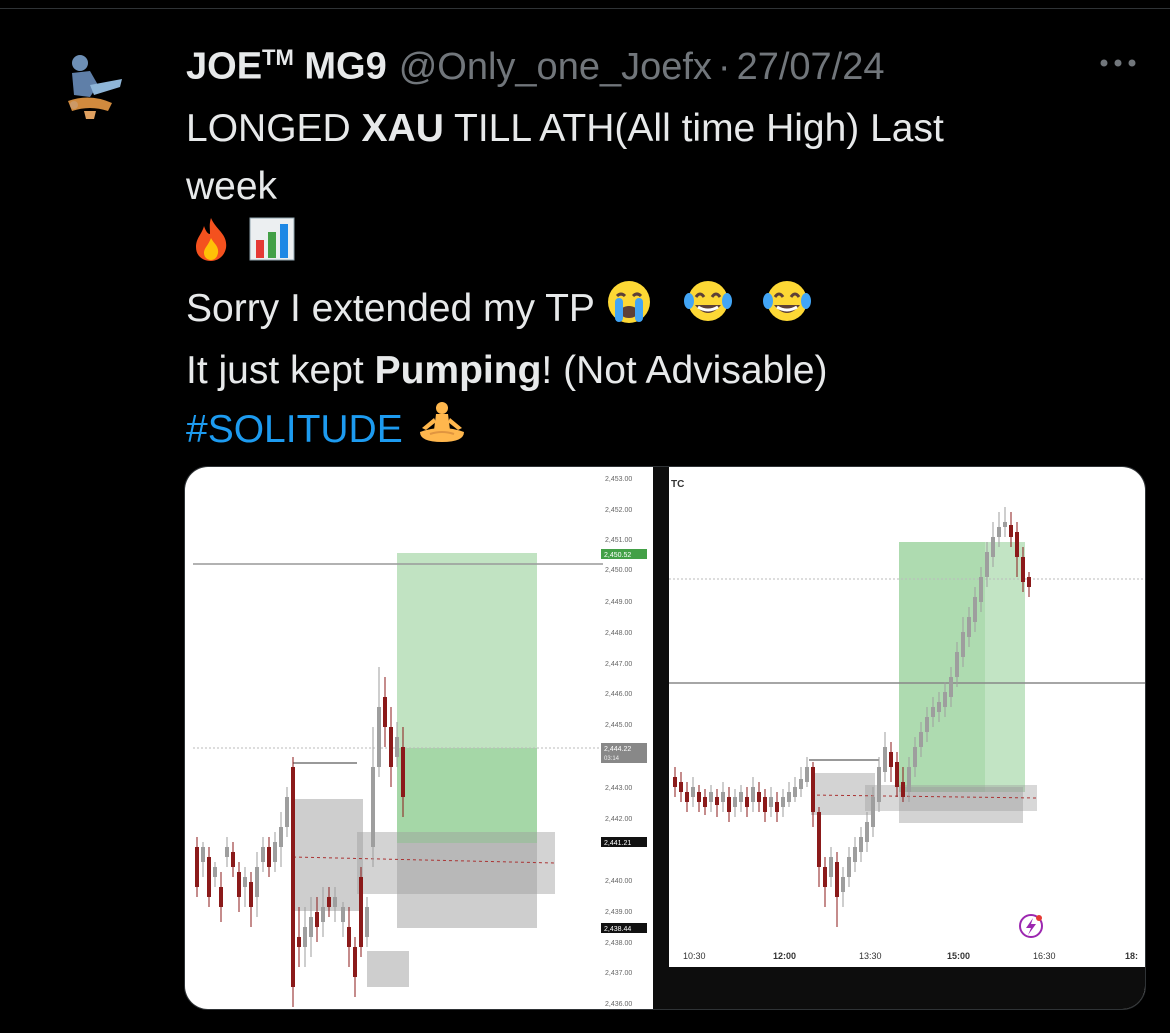 This screenshot has width=1170, height=1033. Describe the element at coordinates (618, 540) in the screenshot. I see `price-tick-label: 2,451.00` at that location.